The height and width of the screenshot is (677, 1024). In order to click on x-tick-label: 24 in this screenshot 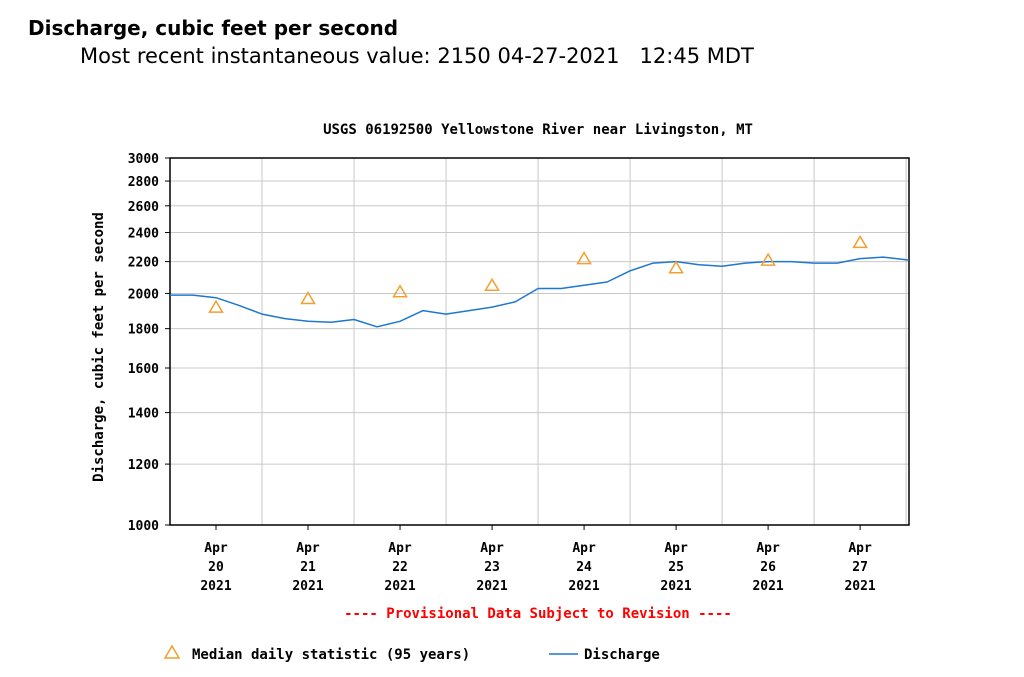, I will do `click(584, 567)`.